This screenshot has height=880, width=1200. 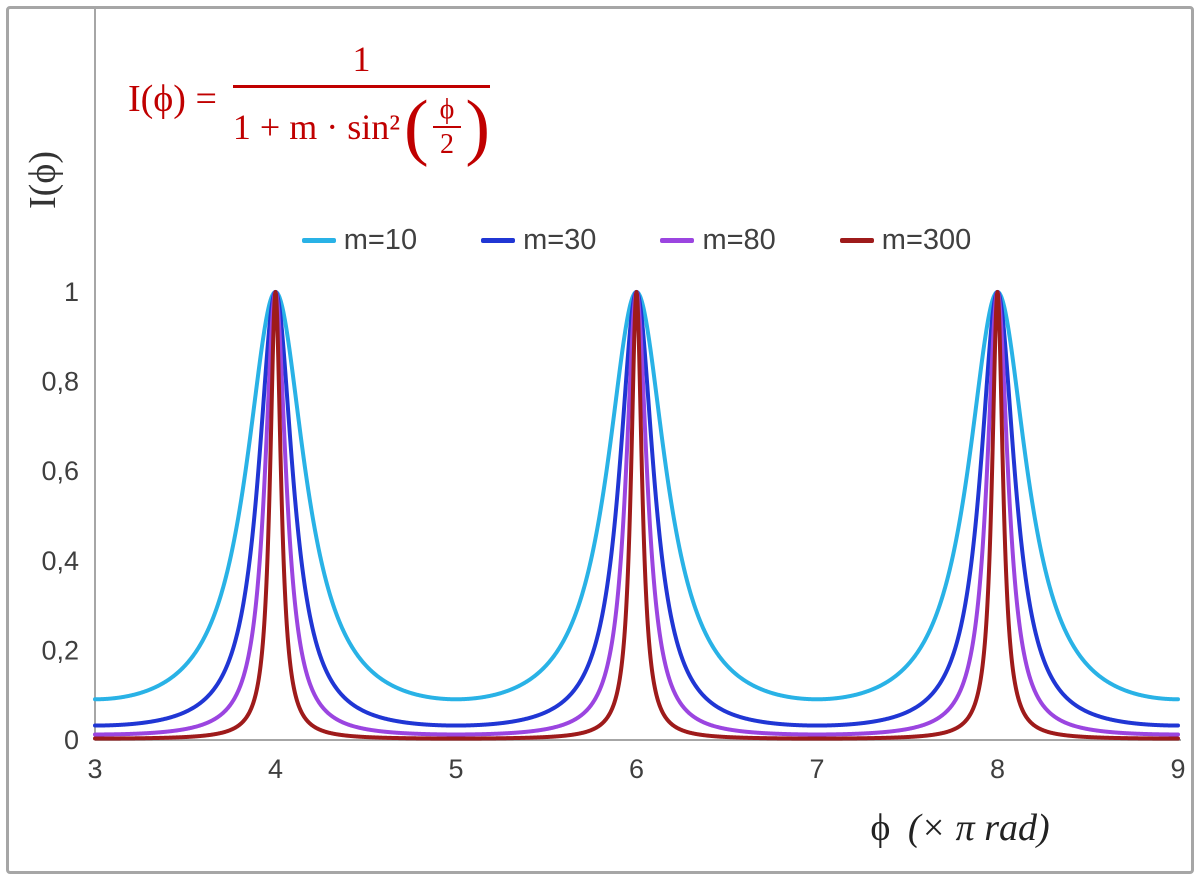 I want to click on y-axis-title: I(ϕ), so click(x=43, y=180).